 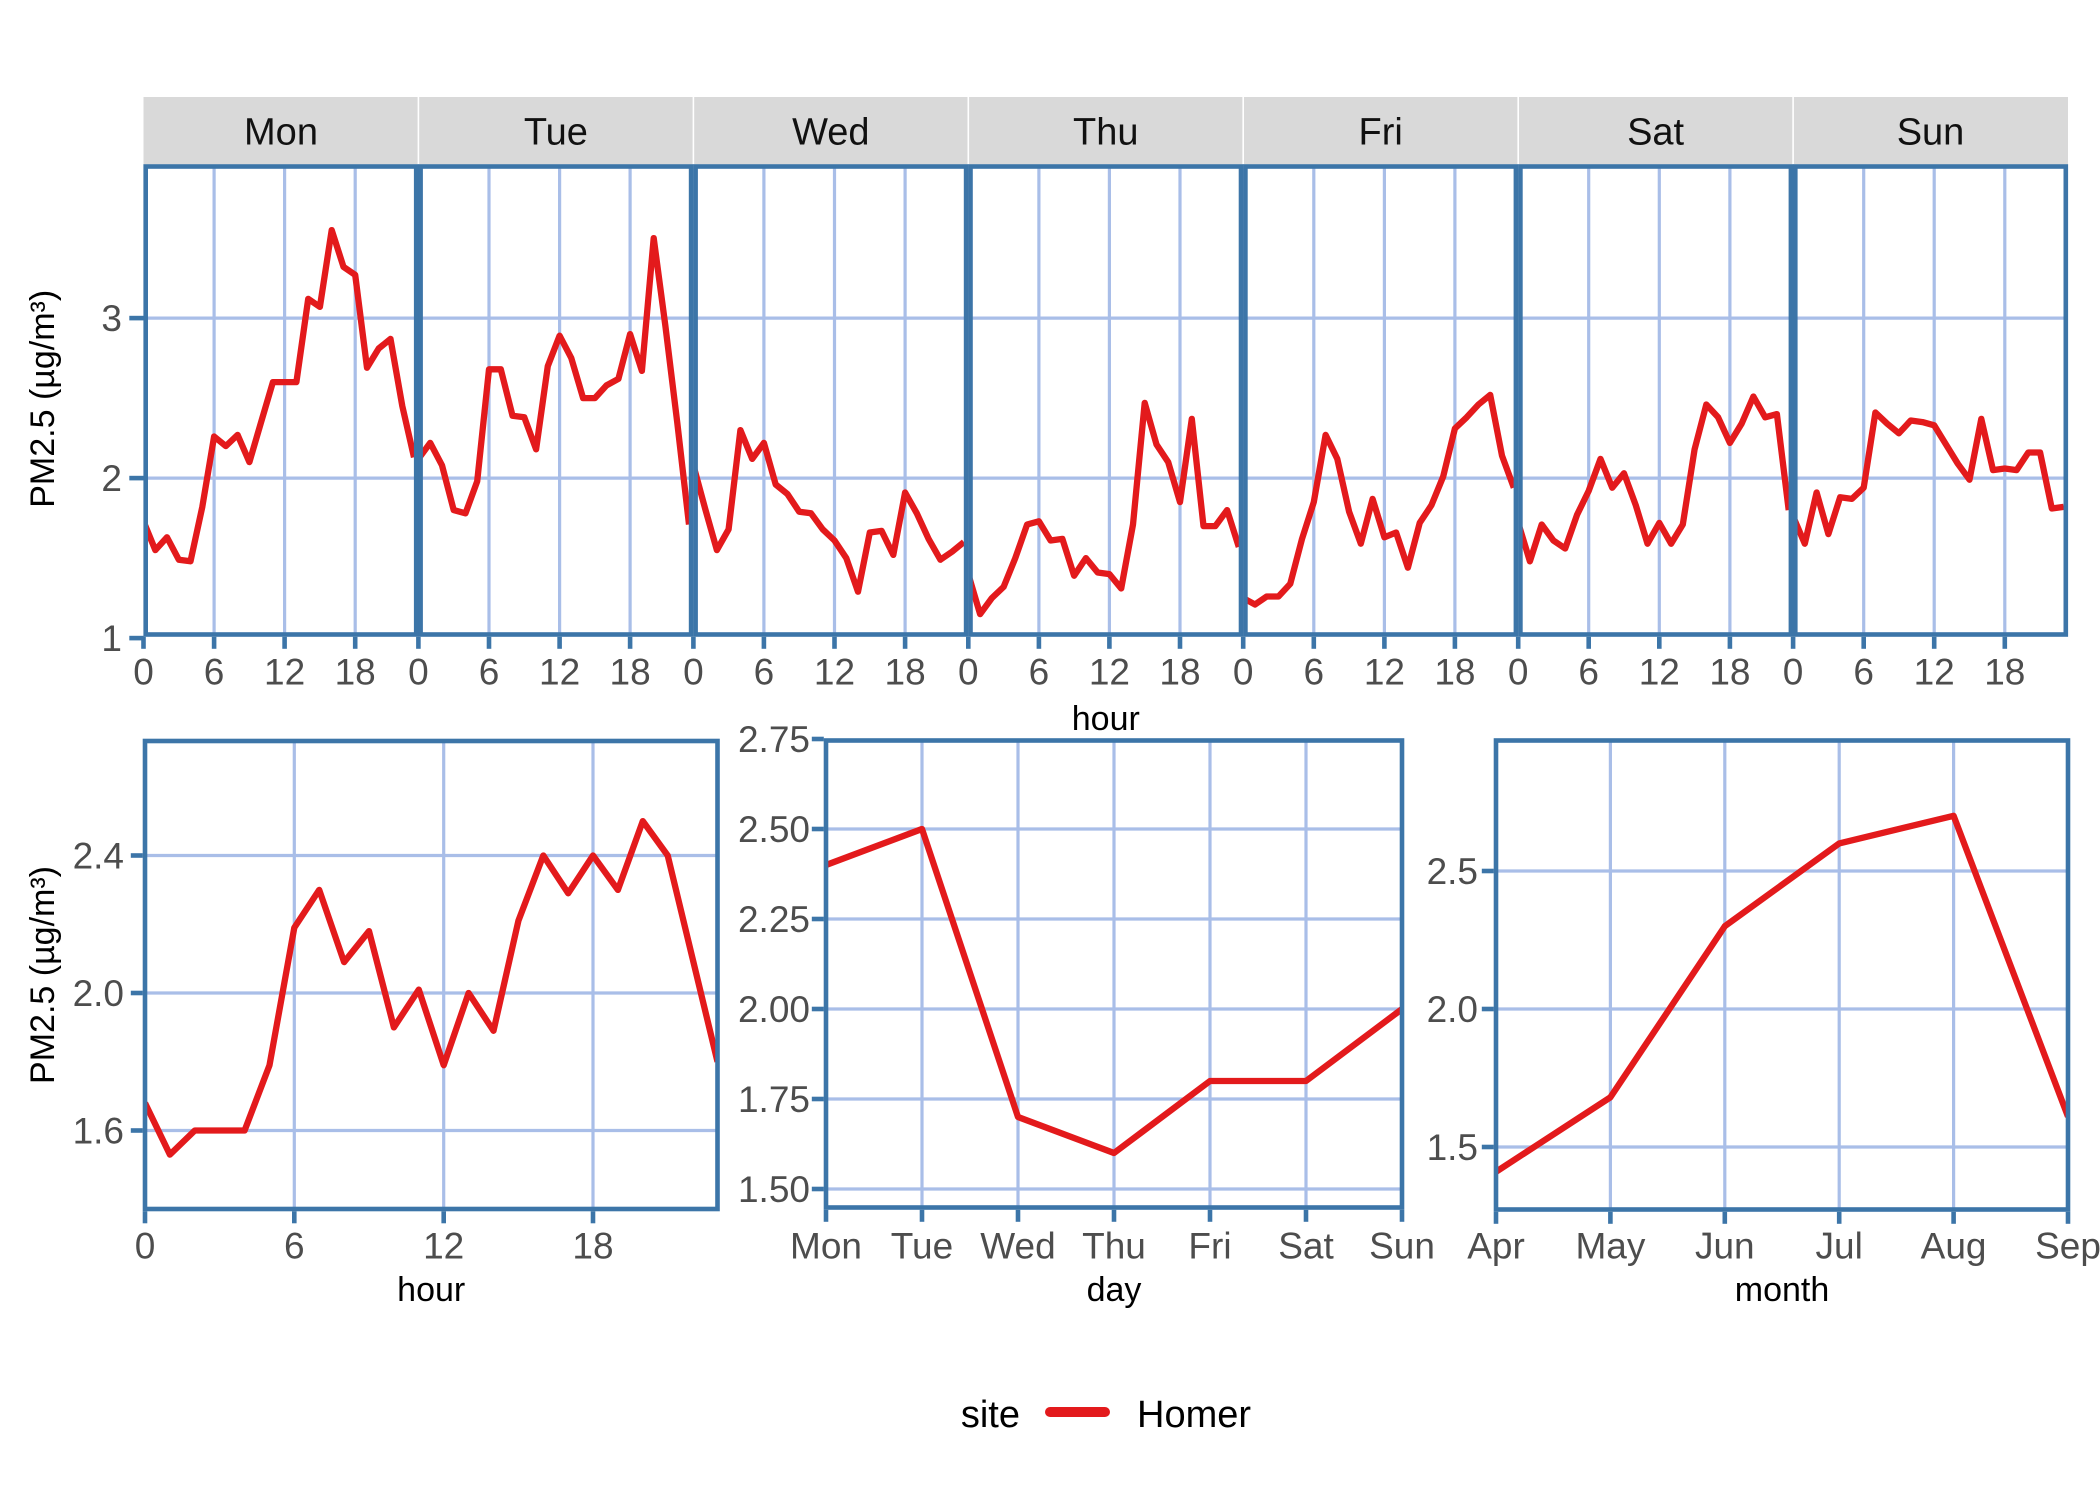 I want to click on svg-text: 1, so click(x=111, y=638).